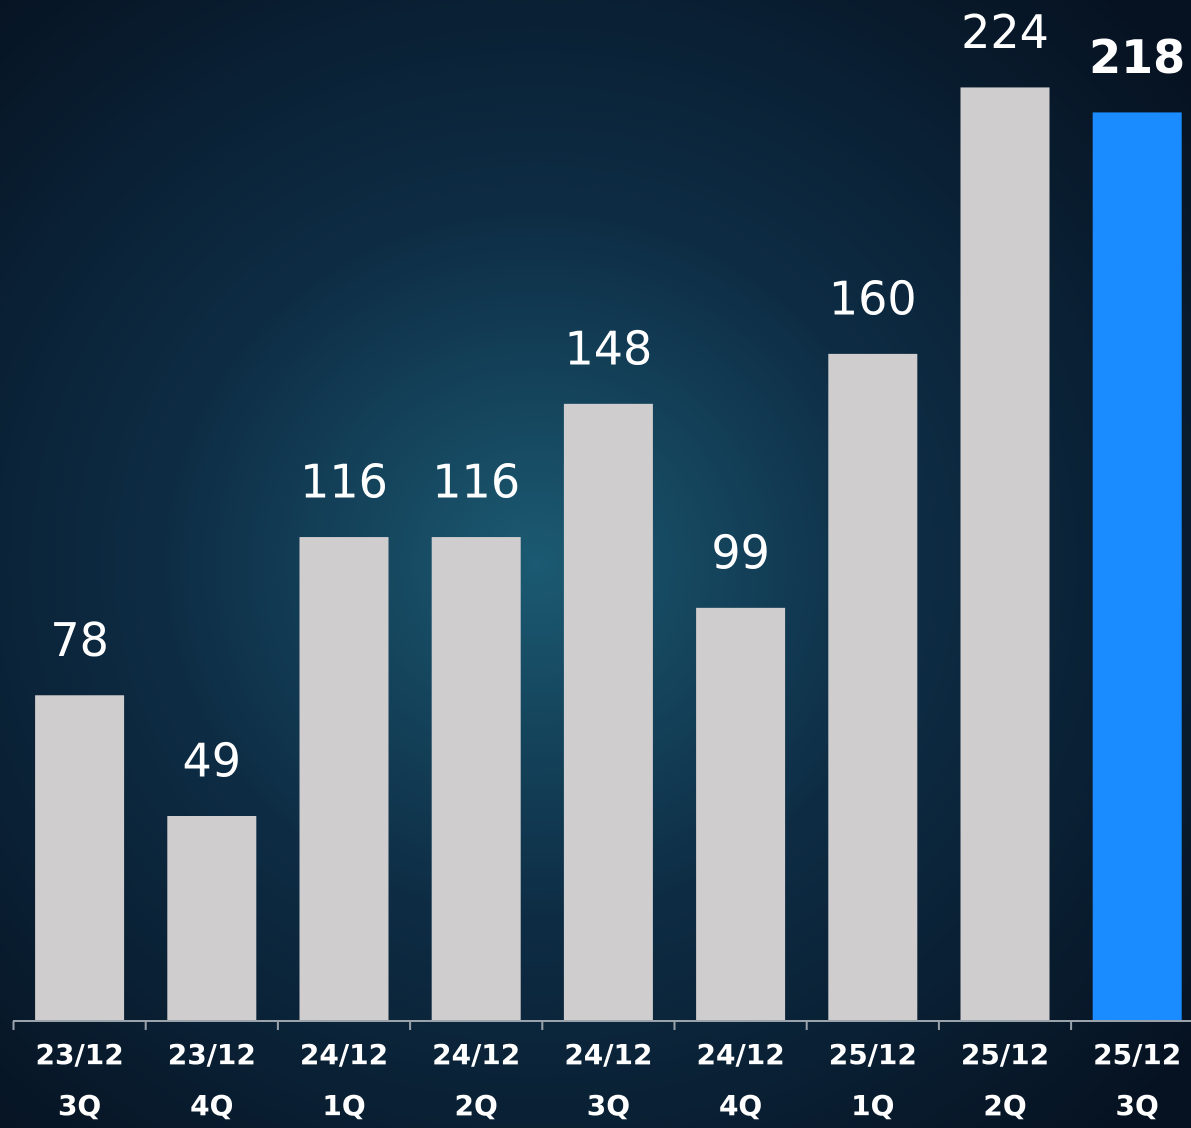 The height and width of the screenshot is (1128, 1191). Describe the element at coordinates (608, 348) in the screenshot. I see `value-label: 148` at that location.